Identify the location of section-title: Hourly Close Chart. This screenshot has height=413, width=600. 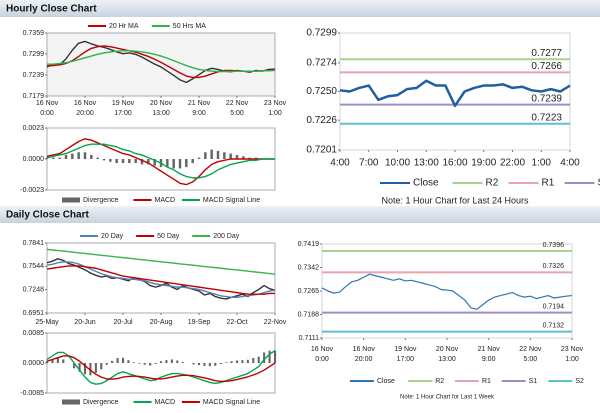
(51, 9).